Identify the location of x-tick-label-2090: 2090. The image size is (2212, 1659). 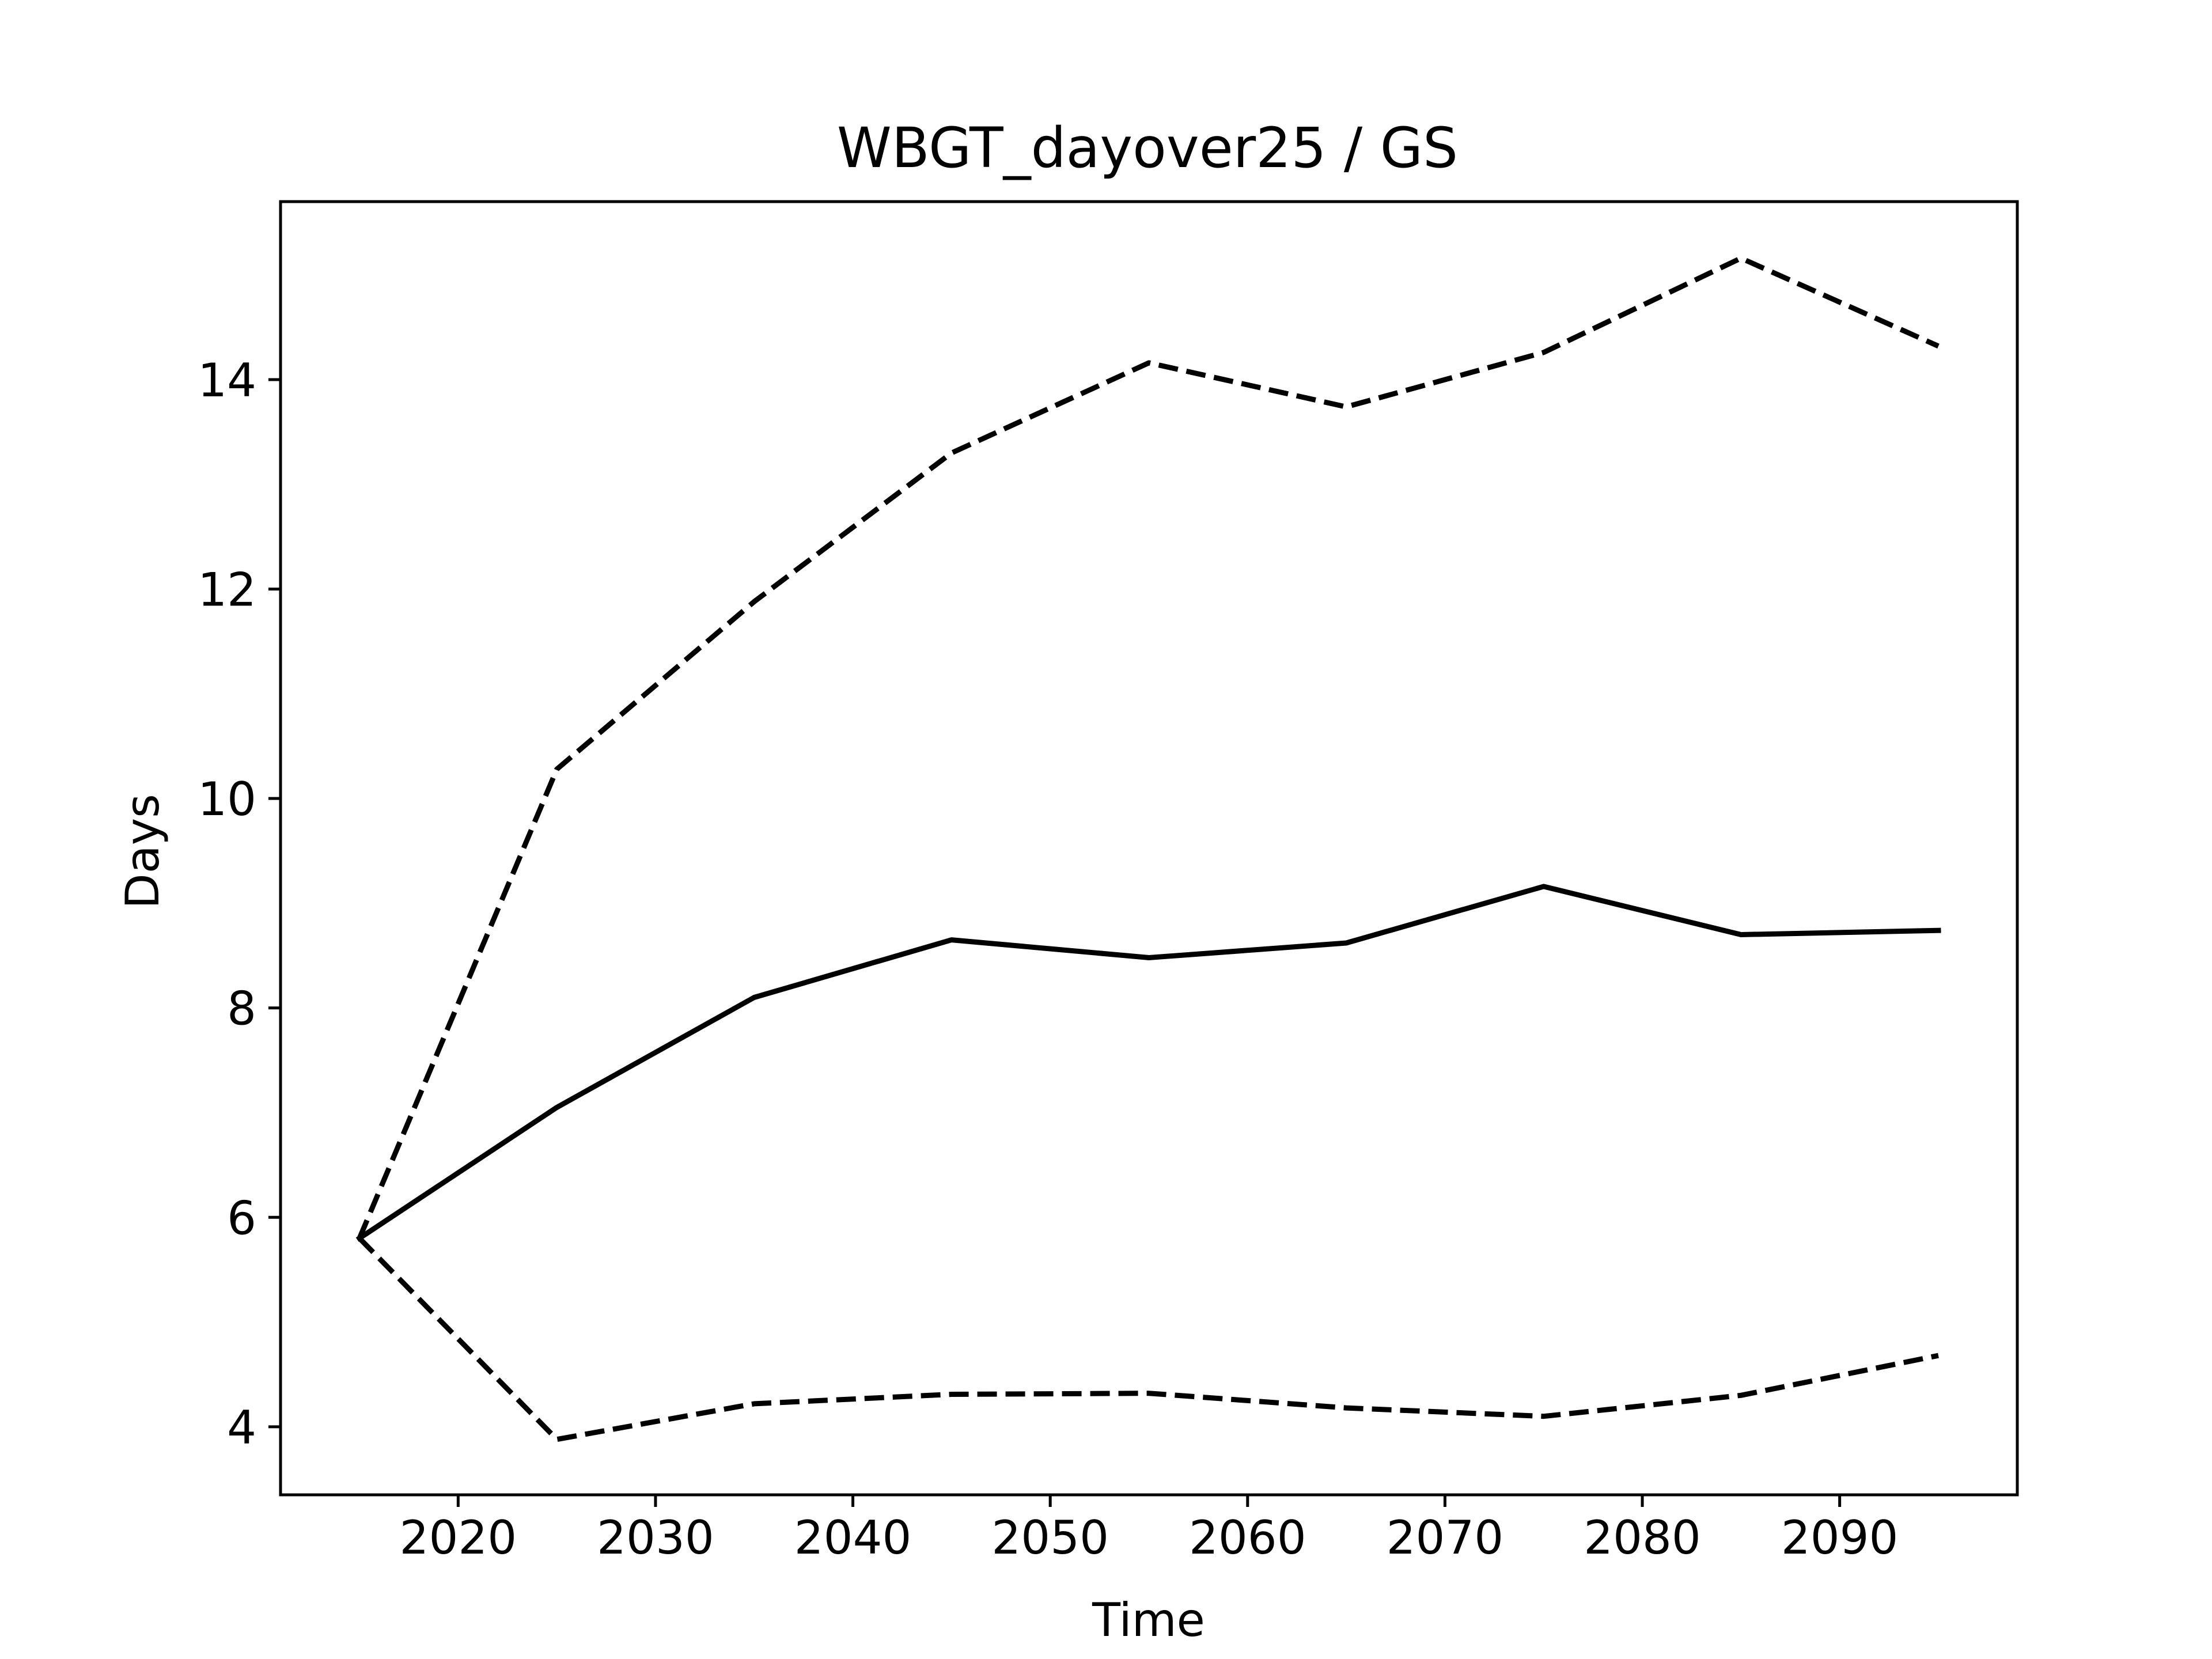
(1840, 1538).